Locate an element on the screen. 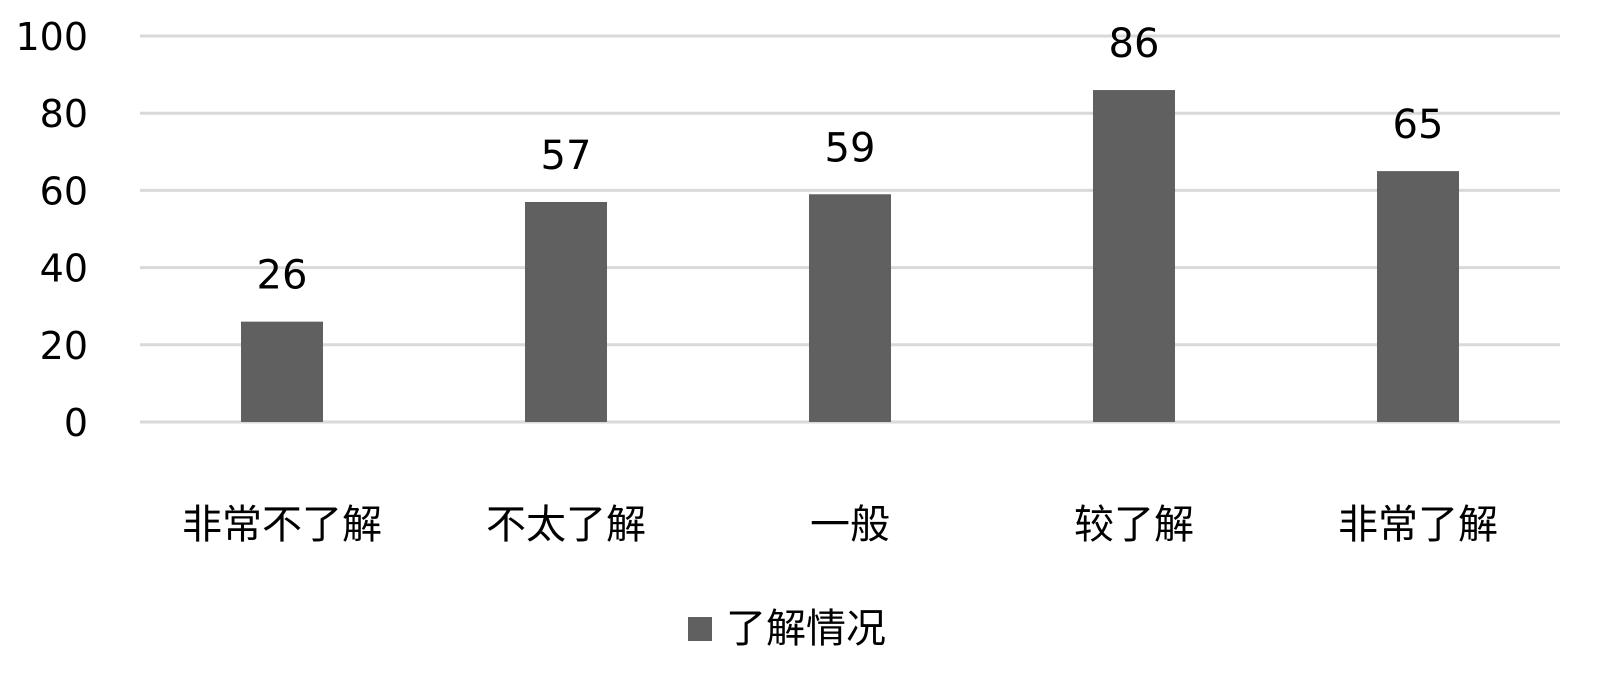  data-label: 26 is located at coordinates (282, 276).